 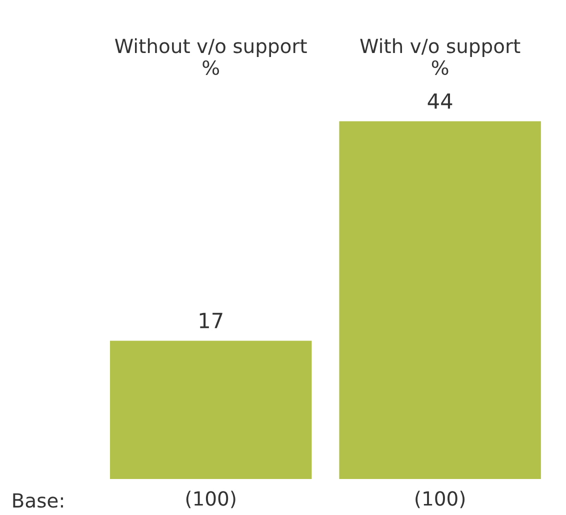 What do you see at coordinates (211, 320) in the screenshot?
I see `data-label: 17` at bounding box center [211, 320].